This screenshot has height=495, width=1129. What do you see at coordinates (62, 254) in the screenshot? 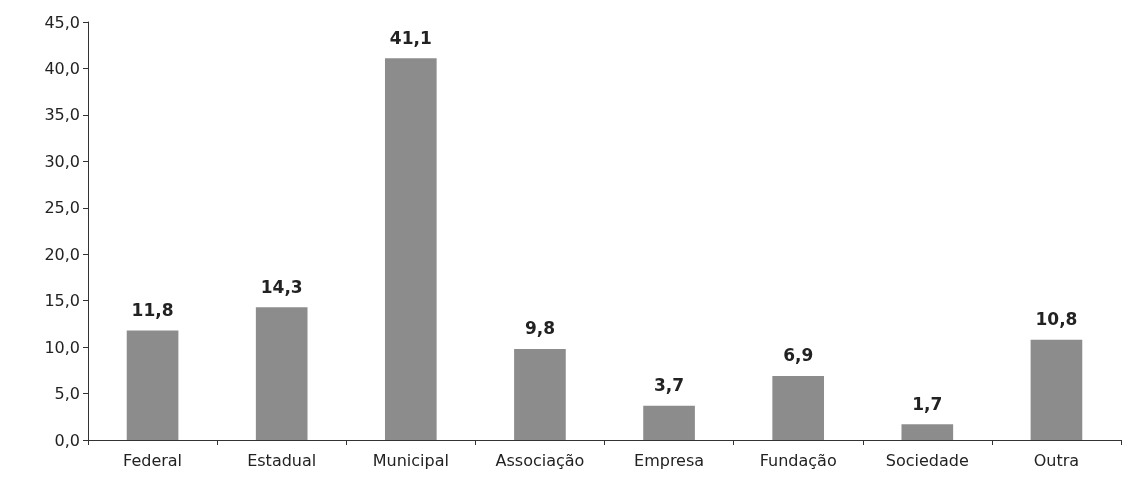
I see `y-tick-label: 20,0` at bounding box center [62, 254].